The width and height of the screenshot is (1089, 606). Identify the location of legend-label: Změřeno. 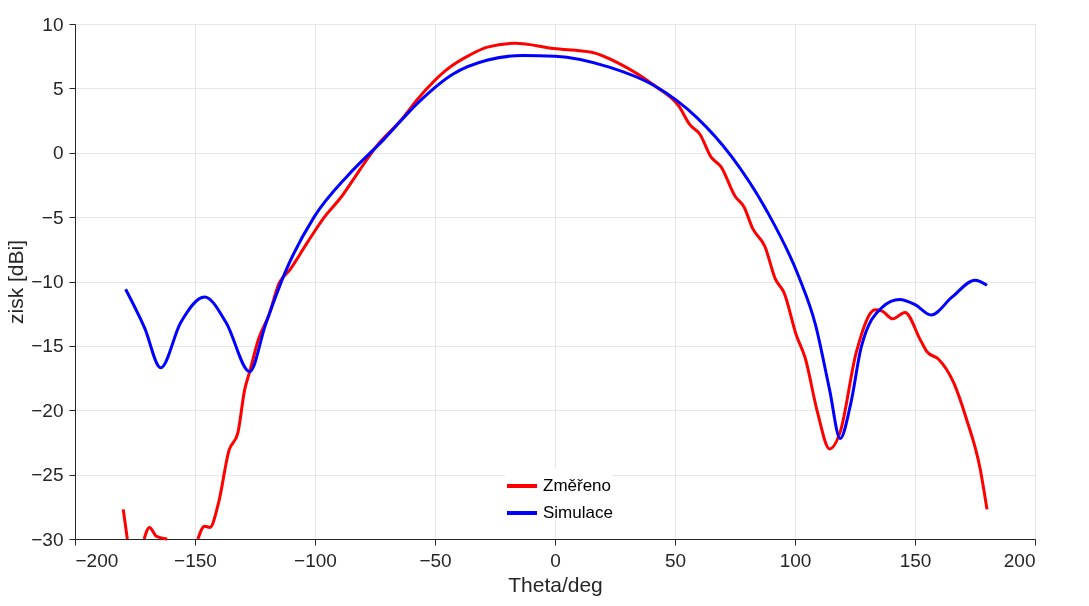
(577, 485).